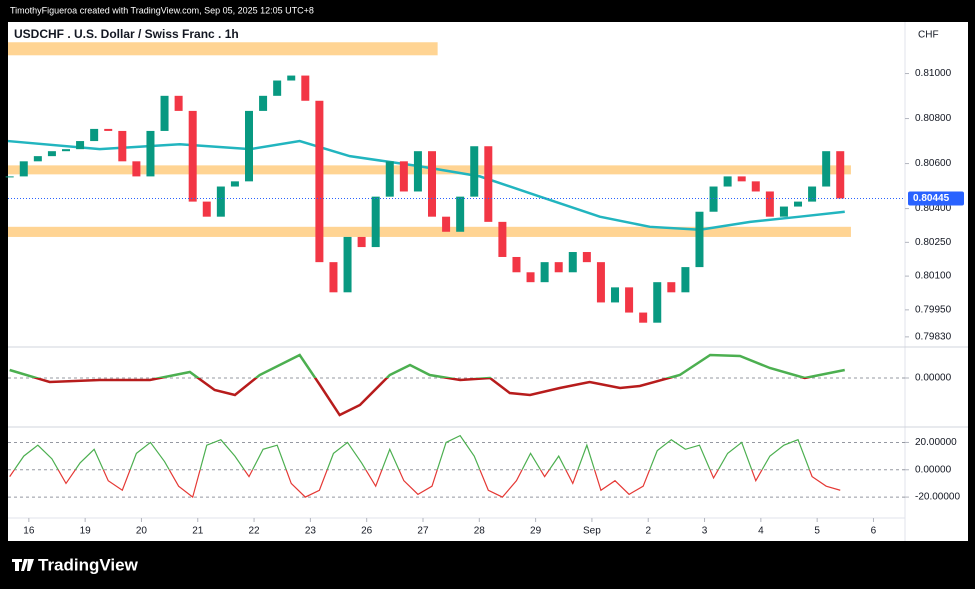  What do you see at coordinates (874, 531) in the screenshot?
I see `x-tick-label: 6` at bounding box center [874, 531].